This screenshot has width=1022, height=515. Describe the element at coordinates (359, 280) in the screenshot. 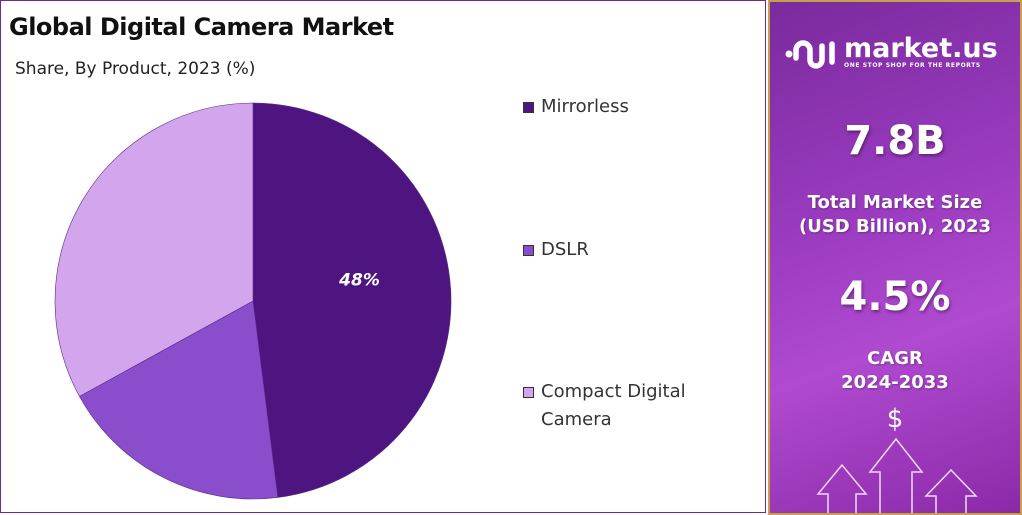

I see `data-label: 48%` at that location.